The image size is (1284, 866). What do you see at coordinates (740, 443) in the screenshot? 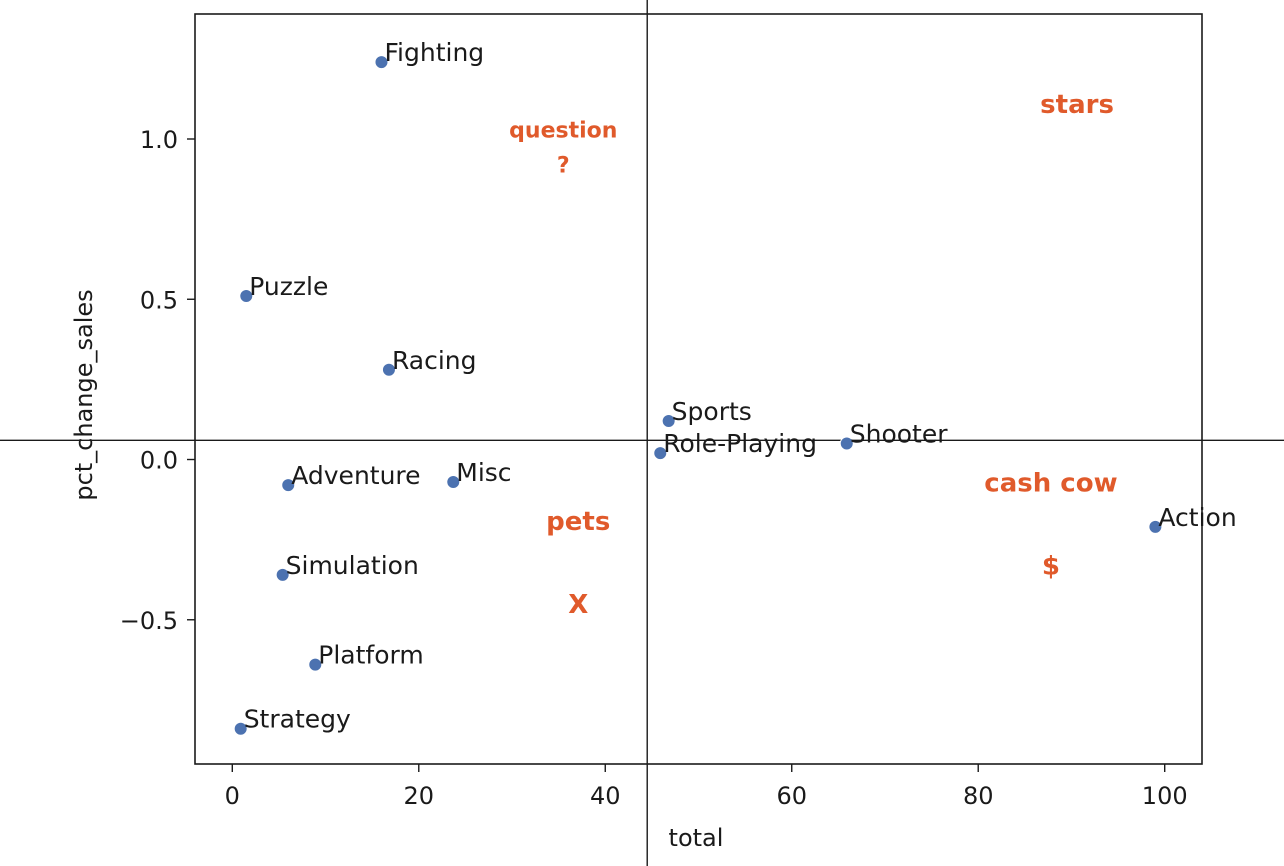
I see `point-label: Role-Playing` at bounding box center [740, 443].